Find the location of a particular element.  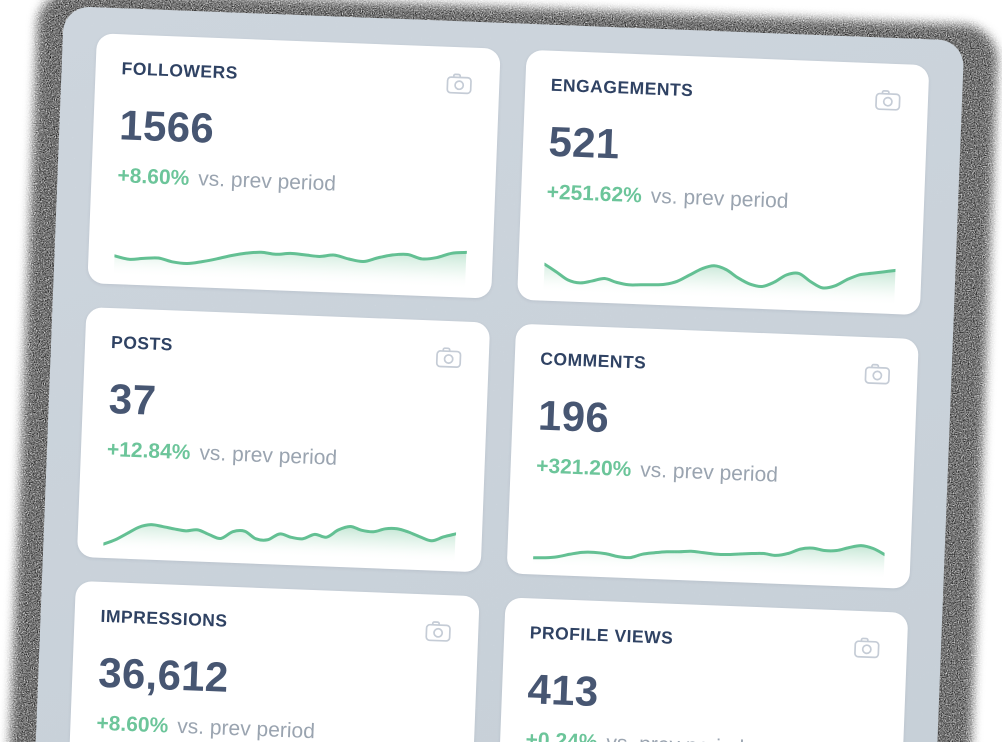

card-header: COMMENTS is located at coordinates (716, 367).